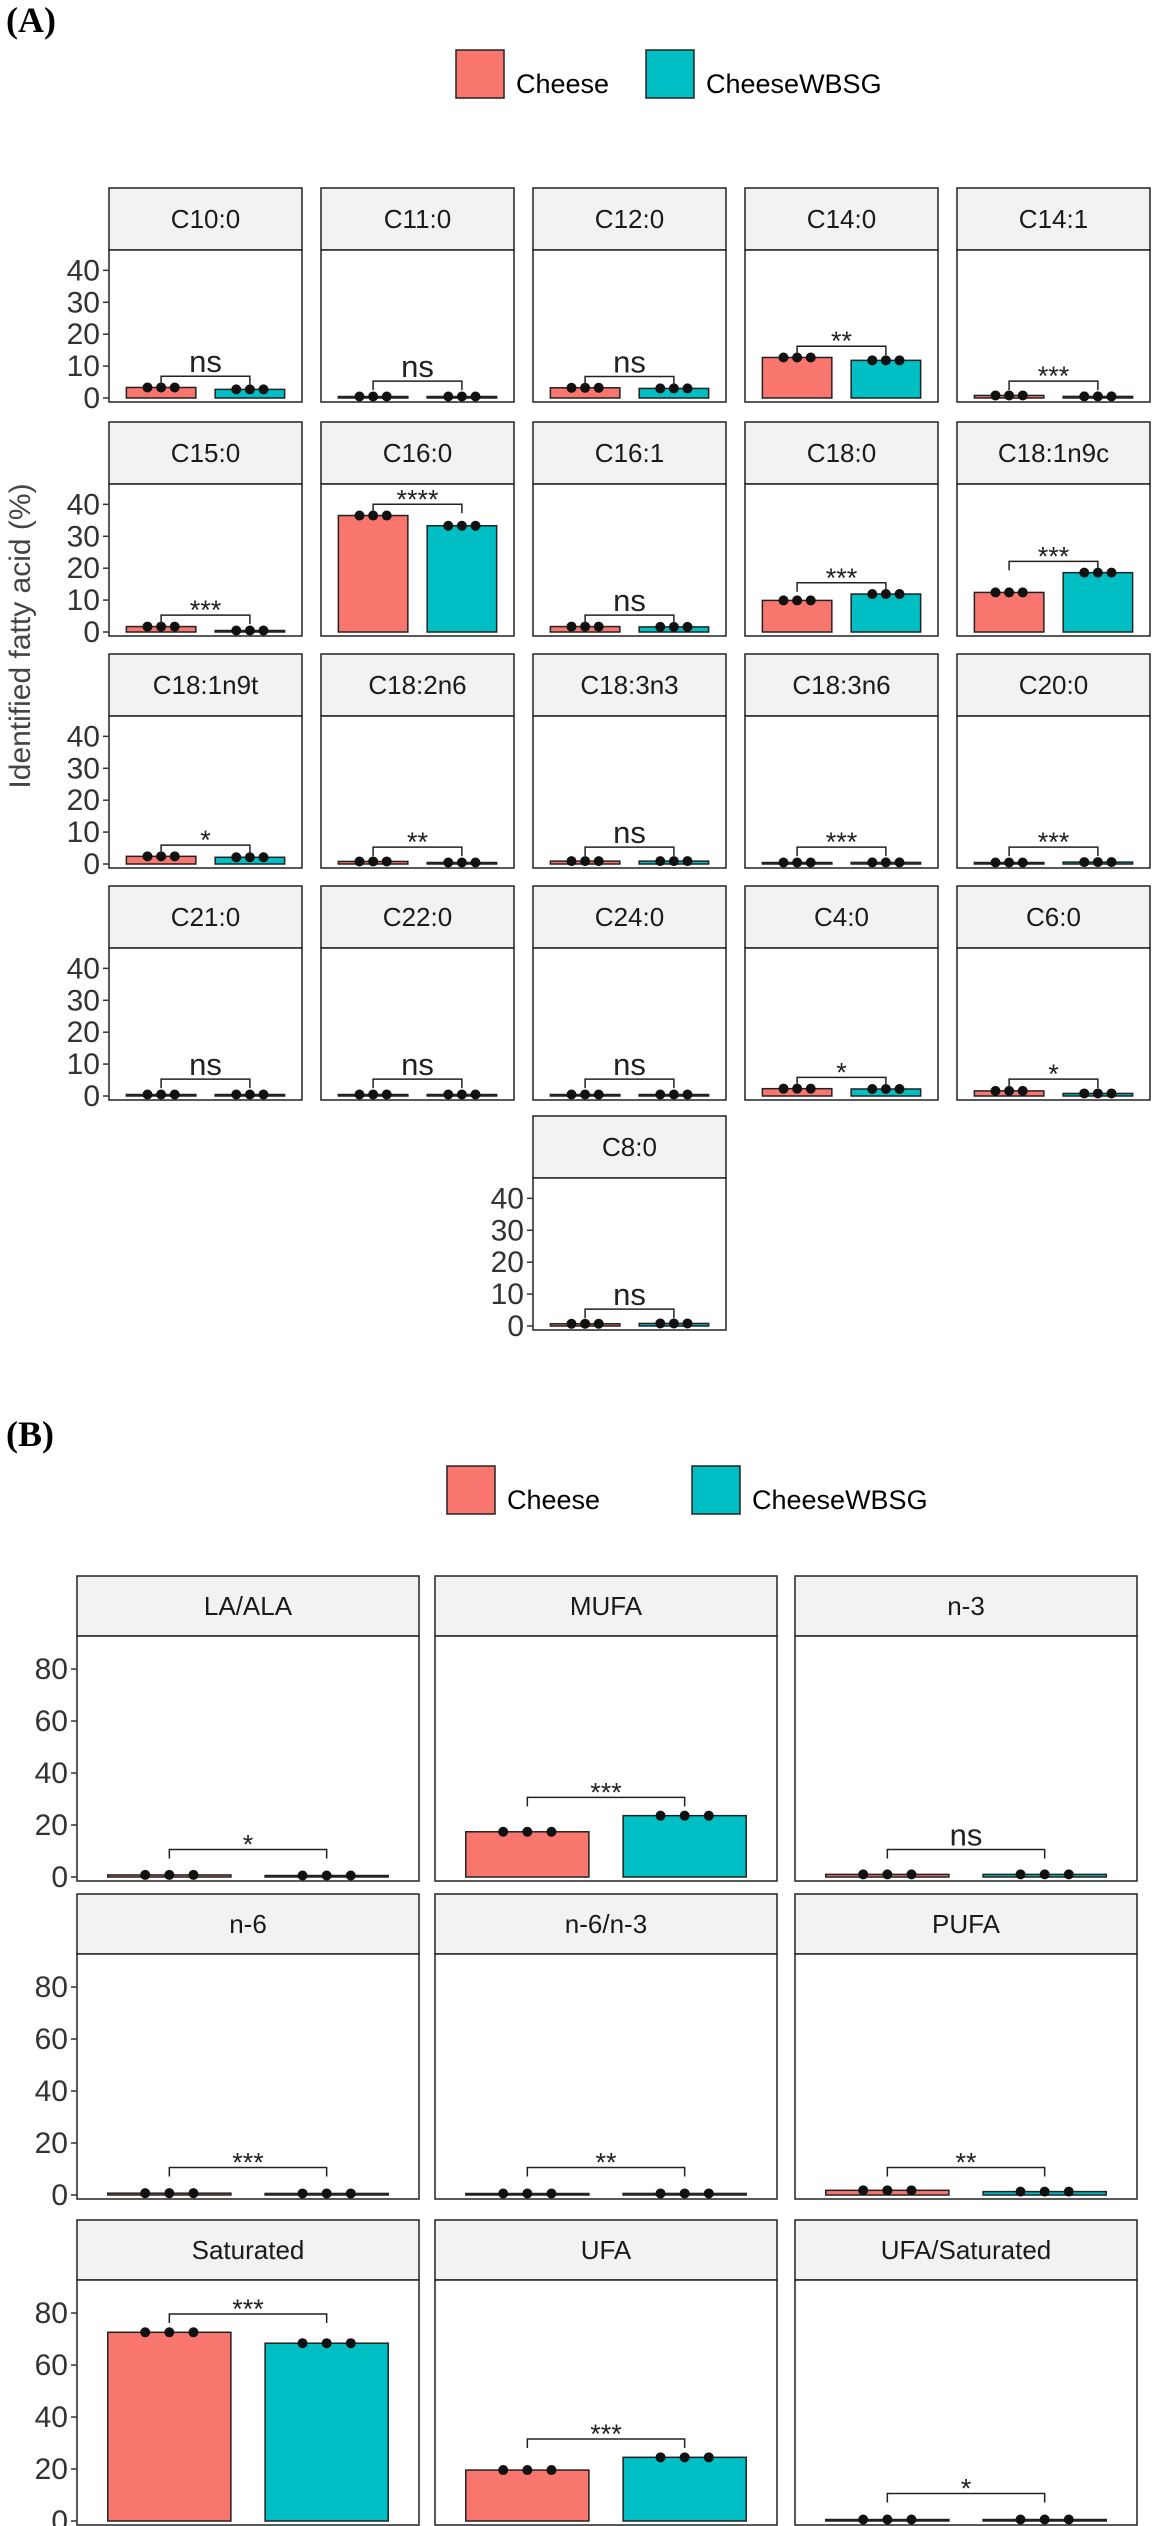 This screenshot has height=2526, width=1159. I want to click on facet-pufa: PUFA **, so click(966, 2046).